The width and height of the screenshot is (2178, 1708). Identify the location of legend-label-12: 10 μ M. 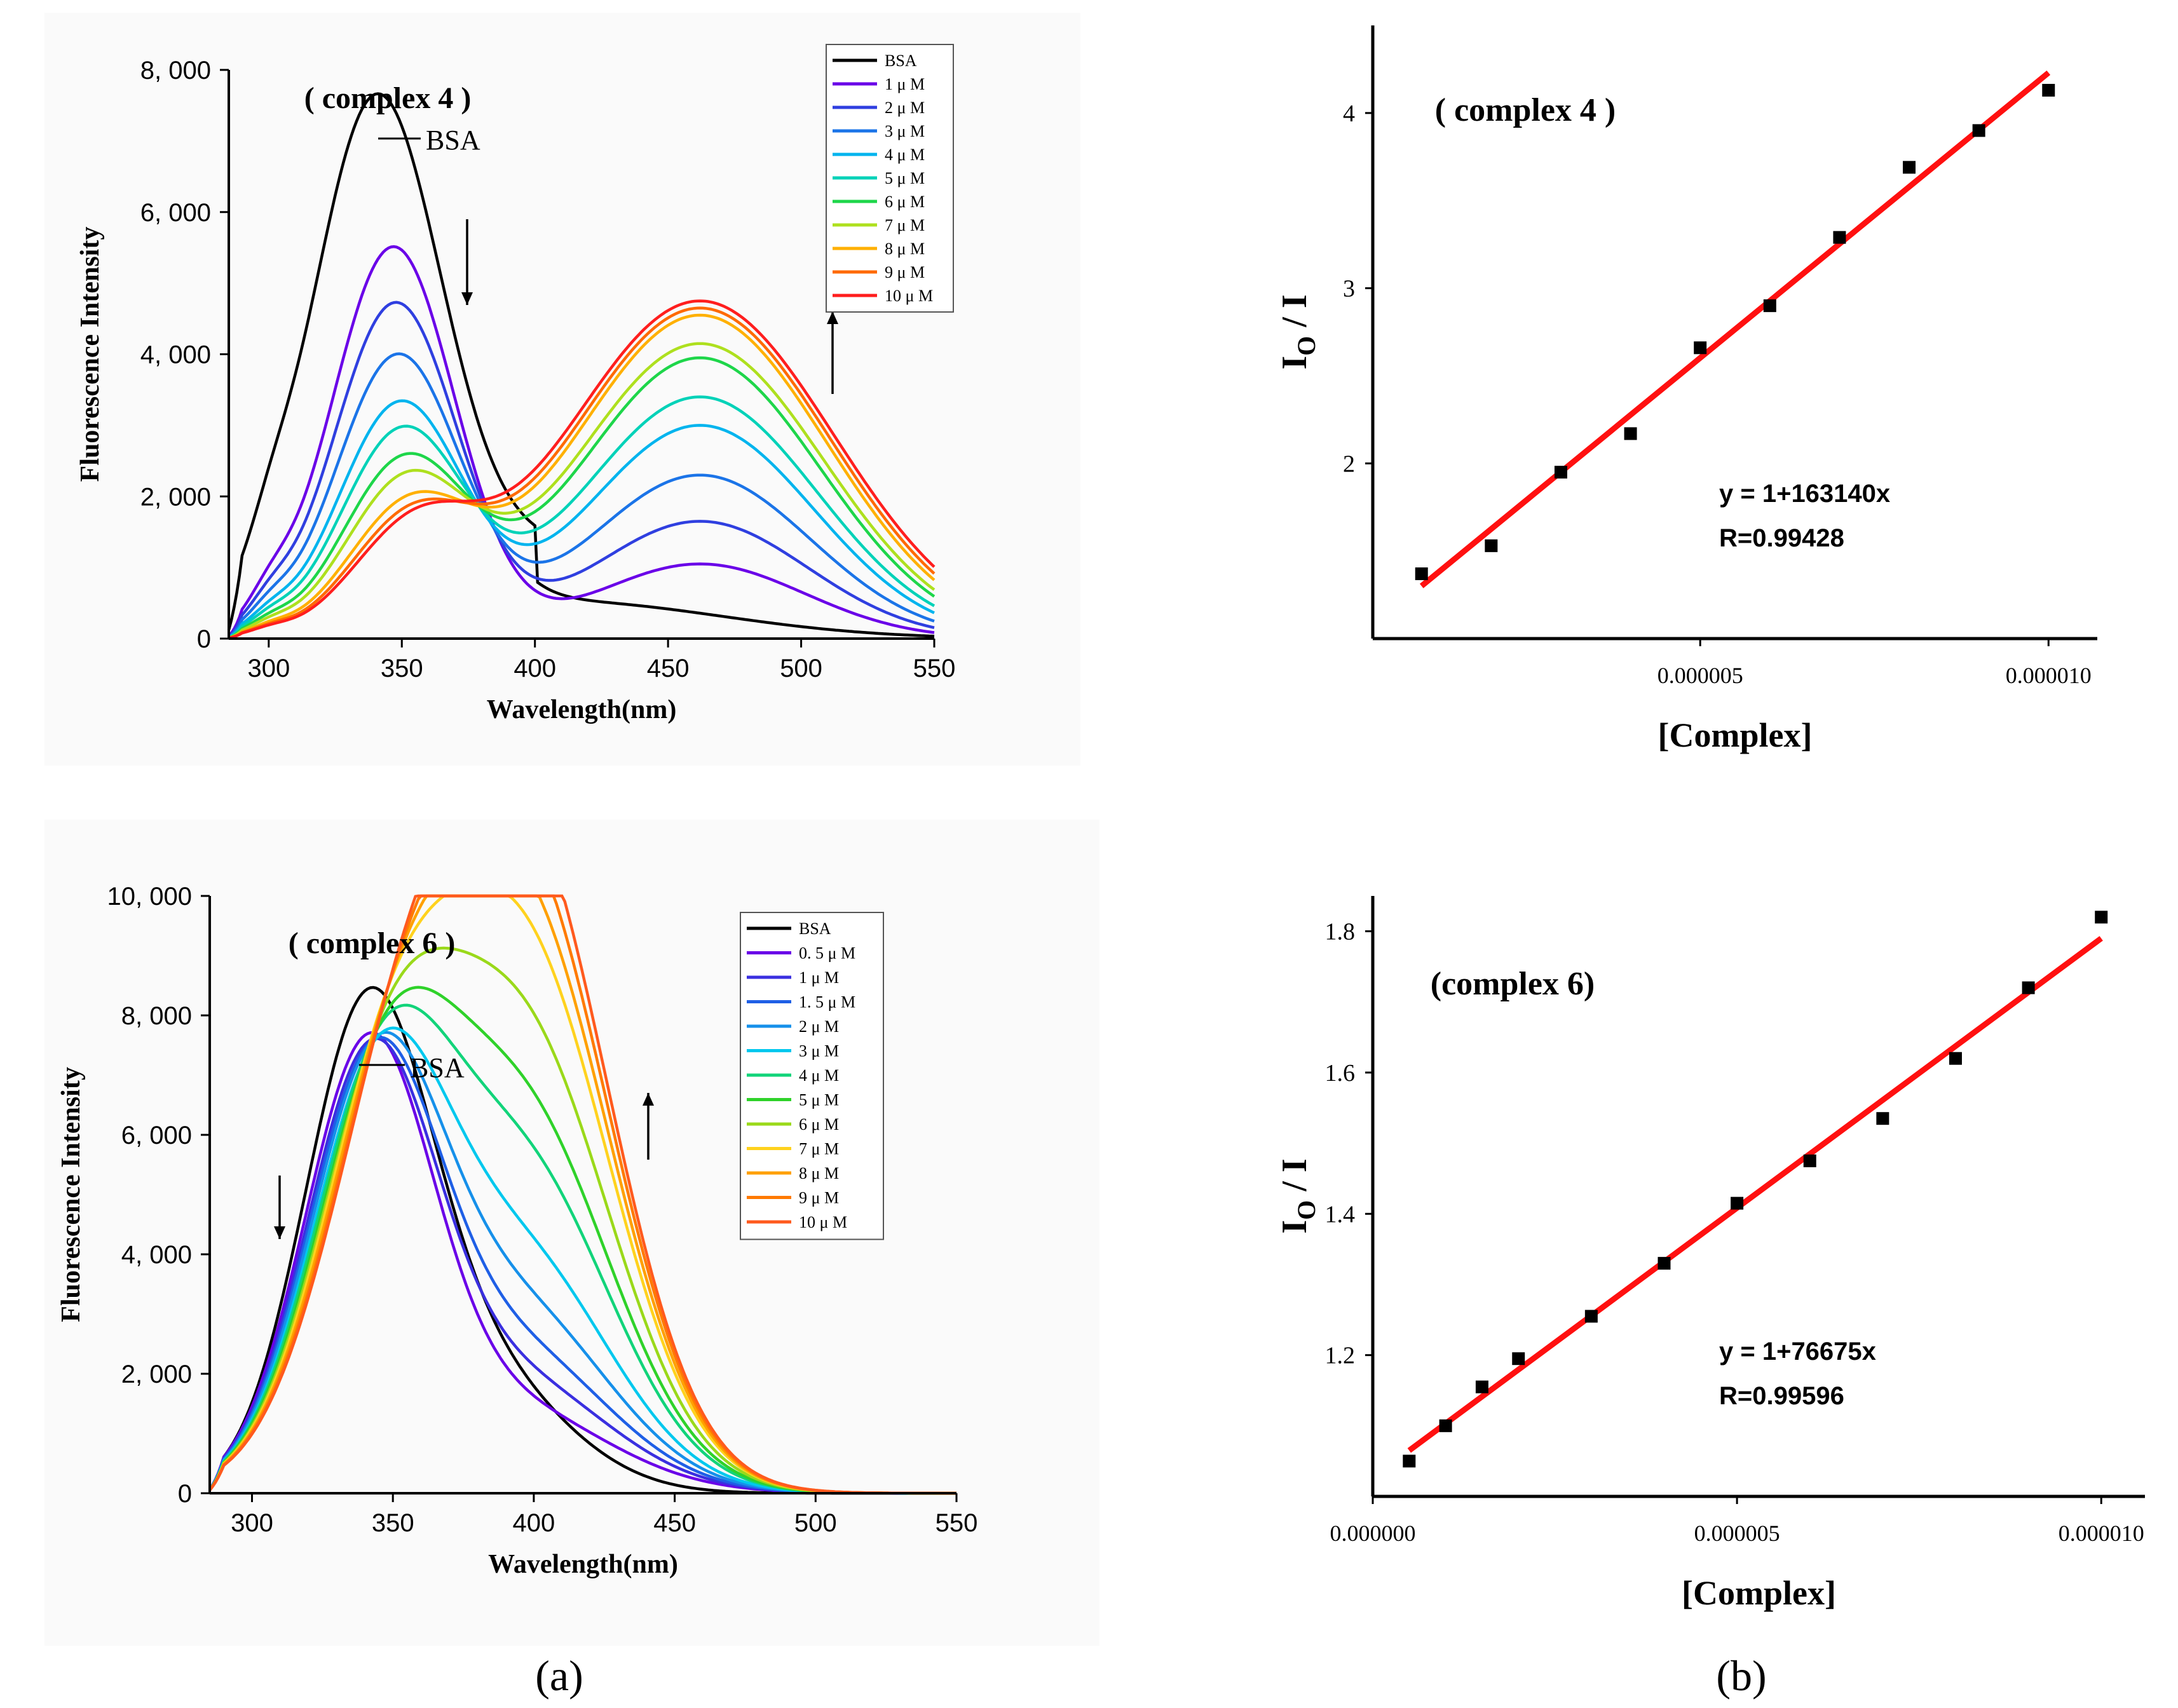
(823, 1222).